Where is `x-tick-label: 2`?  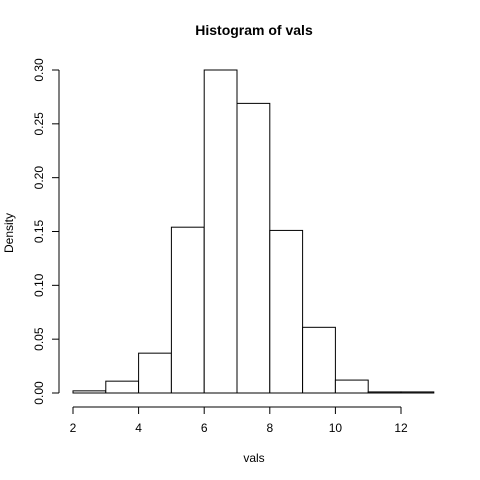
x-tick-label: 2 is located at coordinates (73, 428).